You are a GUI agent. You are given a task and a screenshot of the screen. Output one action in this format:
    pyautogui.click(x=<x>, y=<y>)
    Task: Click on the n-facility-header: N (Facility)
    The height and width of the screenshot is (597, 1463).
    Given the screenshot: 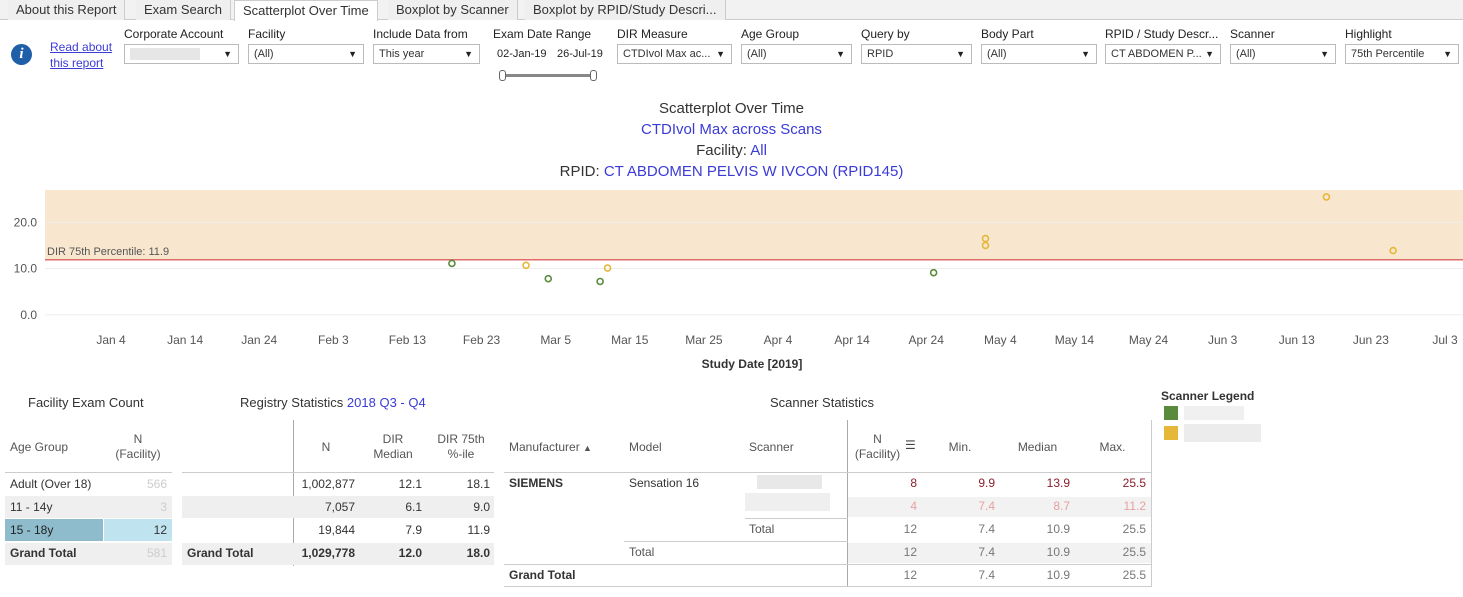 What is the action you would take?
    pyautogui.click(x=138, y=447)
    